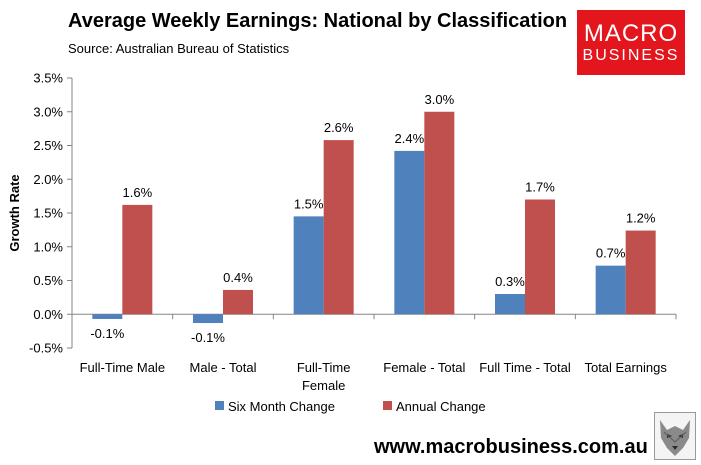 The height and width of the screenshot is (465, 701). I want to click on macrobusiness-logo: MACRO BUSINESS, so click(631, 42).